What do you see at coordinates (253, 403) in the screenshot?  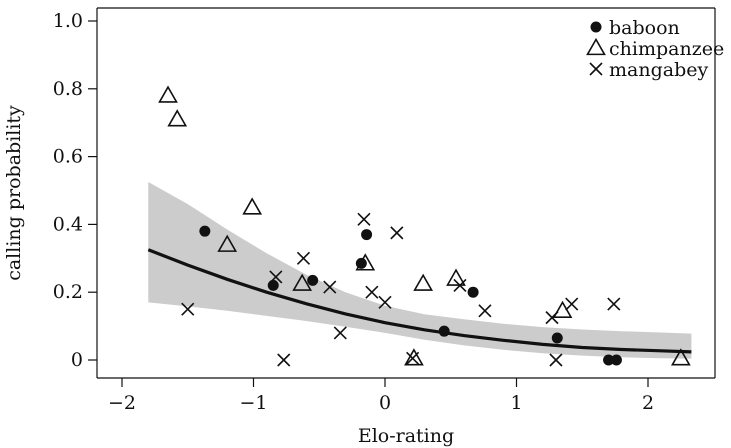 I see `x-tick-label: −1` at bounding box center [253, 403].